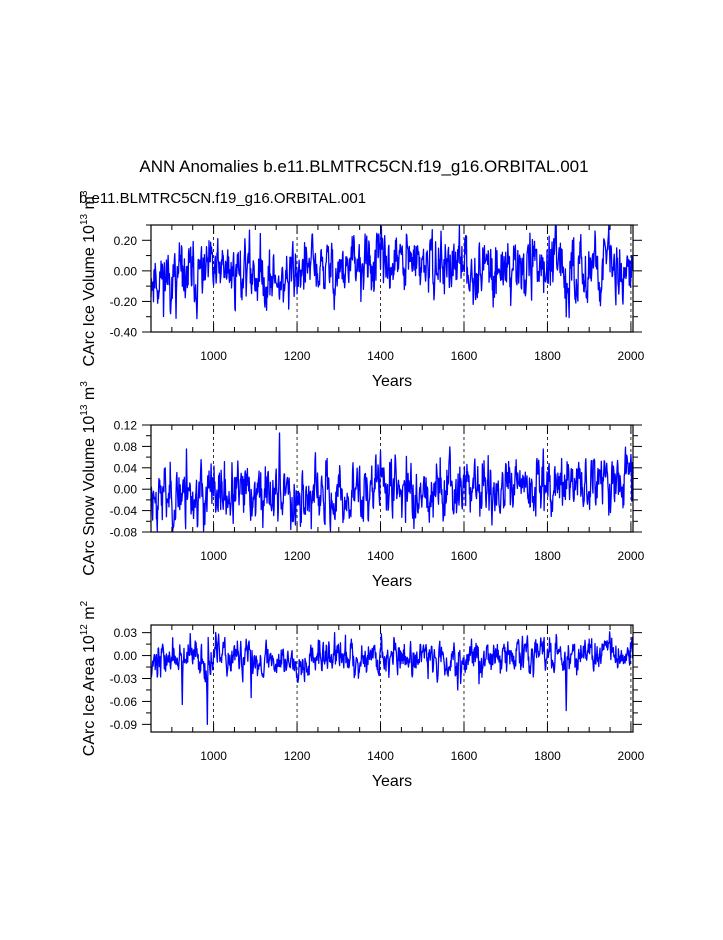  Describe the element at coordinates (126, 271) in the screenshot. I see `ice-volume-y-tick-label: 0.00` at that location.